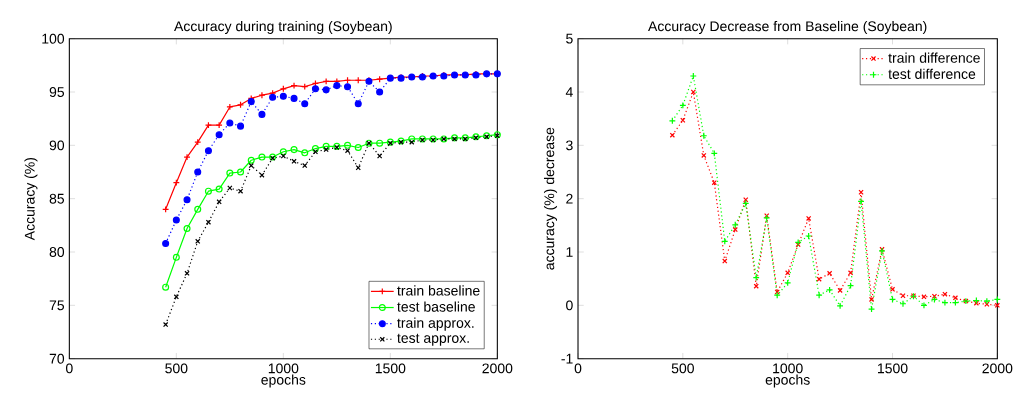  What do you see at coordinates (436, 306) in the screenshot?
I see `legend-label: test baseline` at bounding box center [436, 306].